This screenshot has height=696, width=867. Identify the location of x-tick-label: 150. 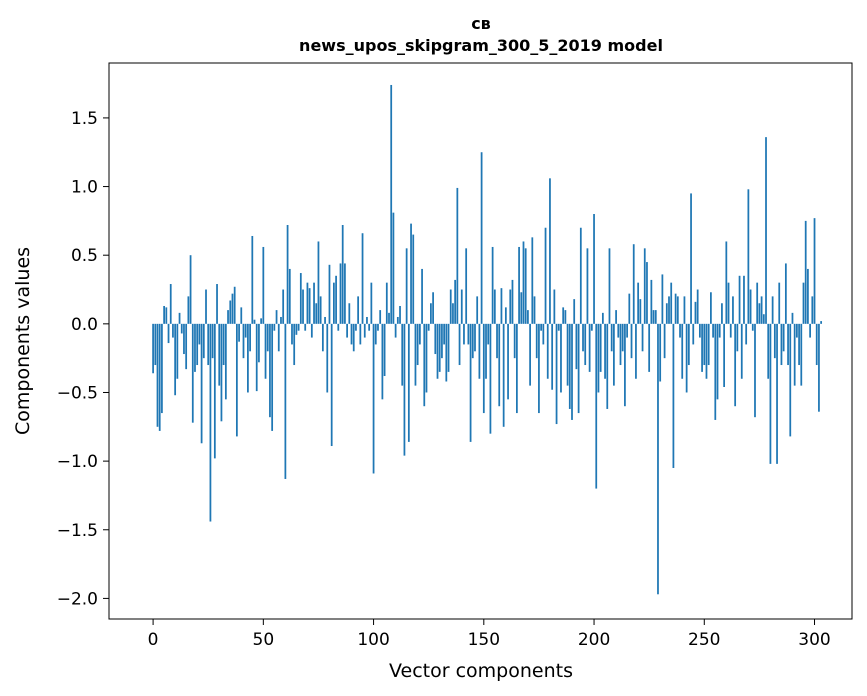
(484, 640).